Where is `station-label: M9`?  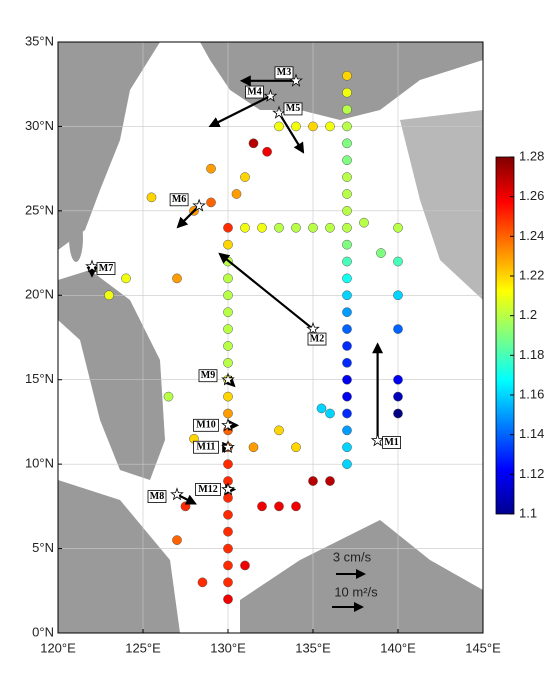 station-label: M9 is located at coordinates (208, 375).